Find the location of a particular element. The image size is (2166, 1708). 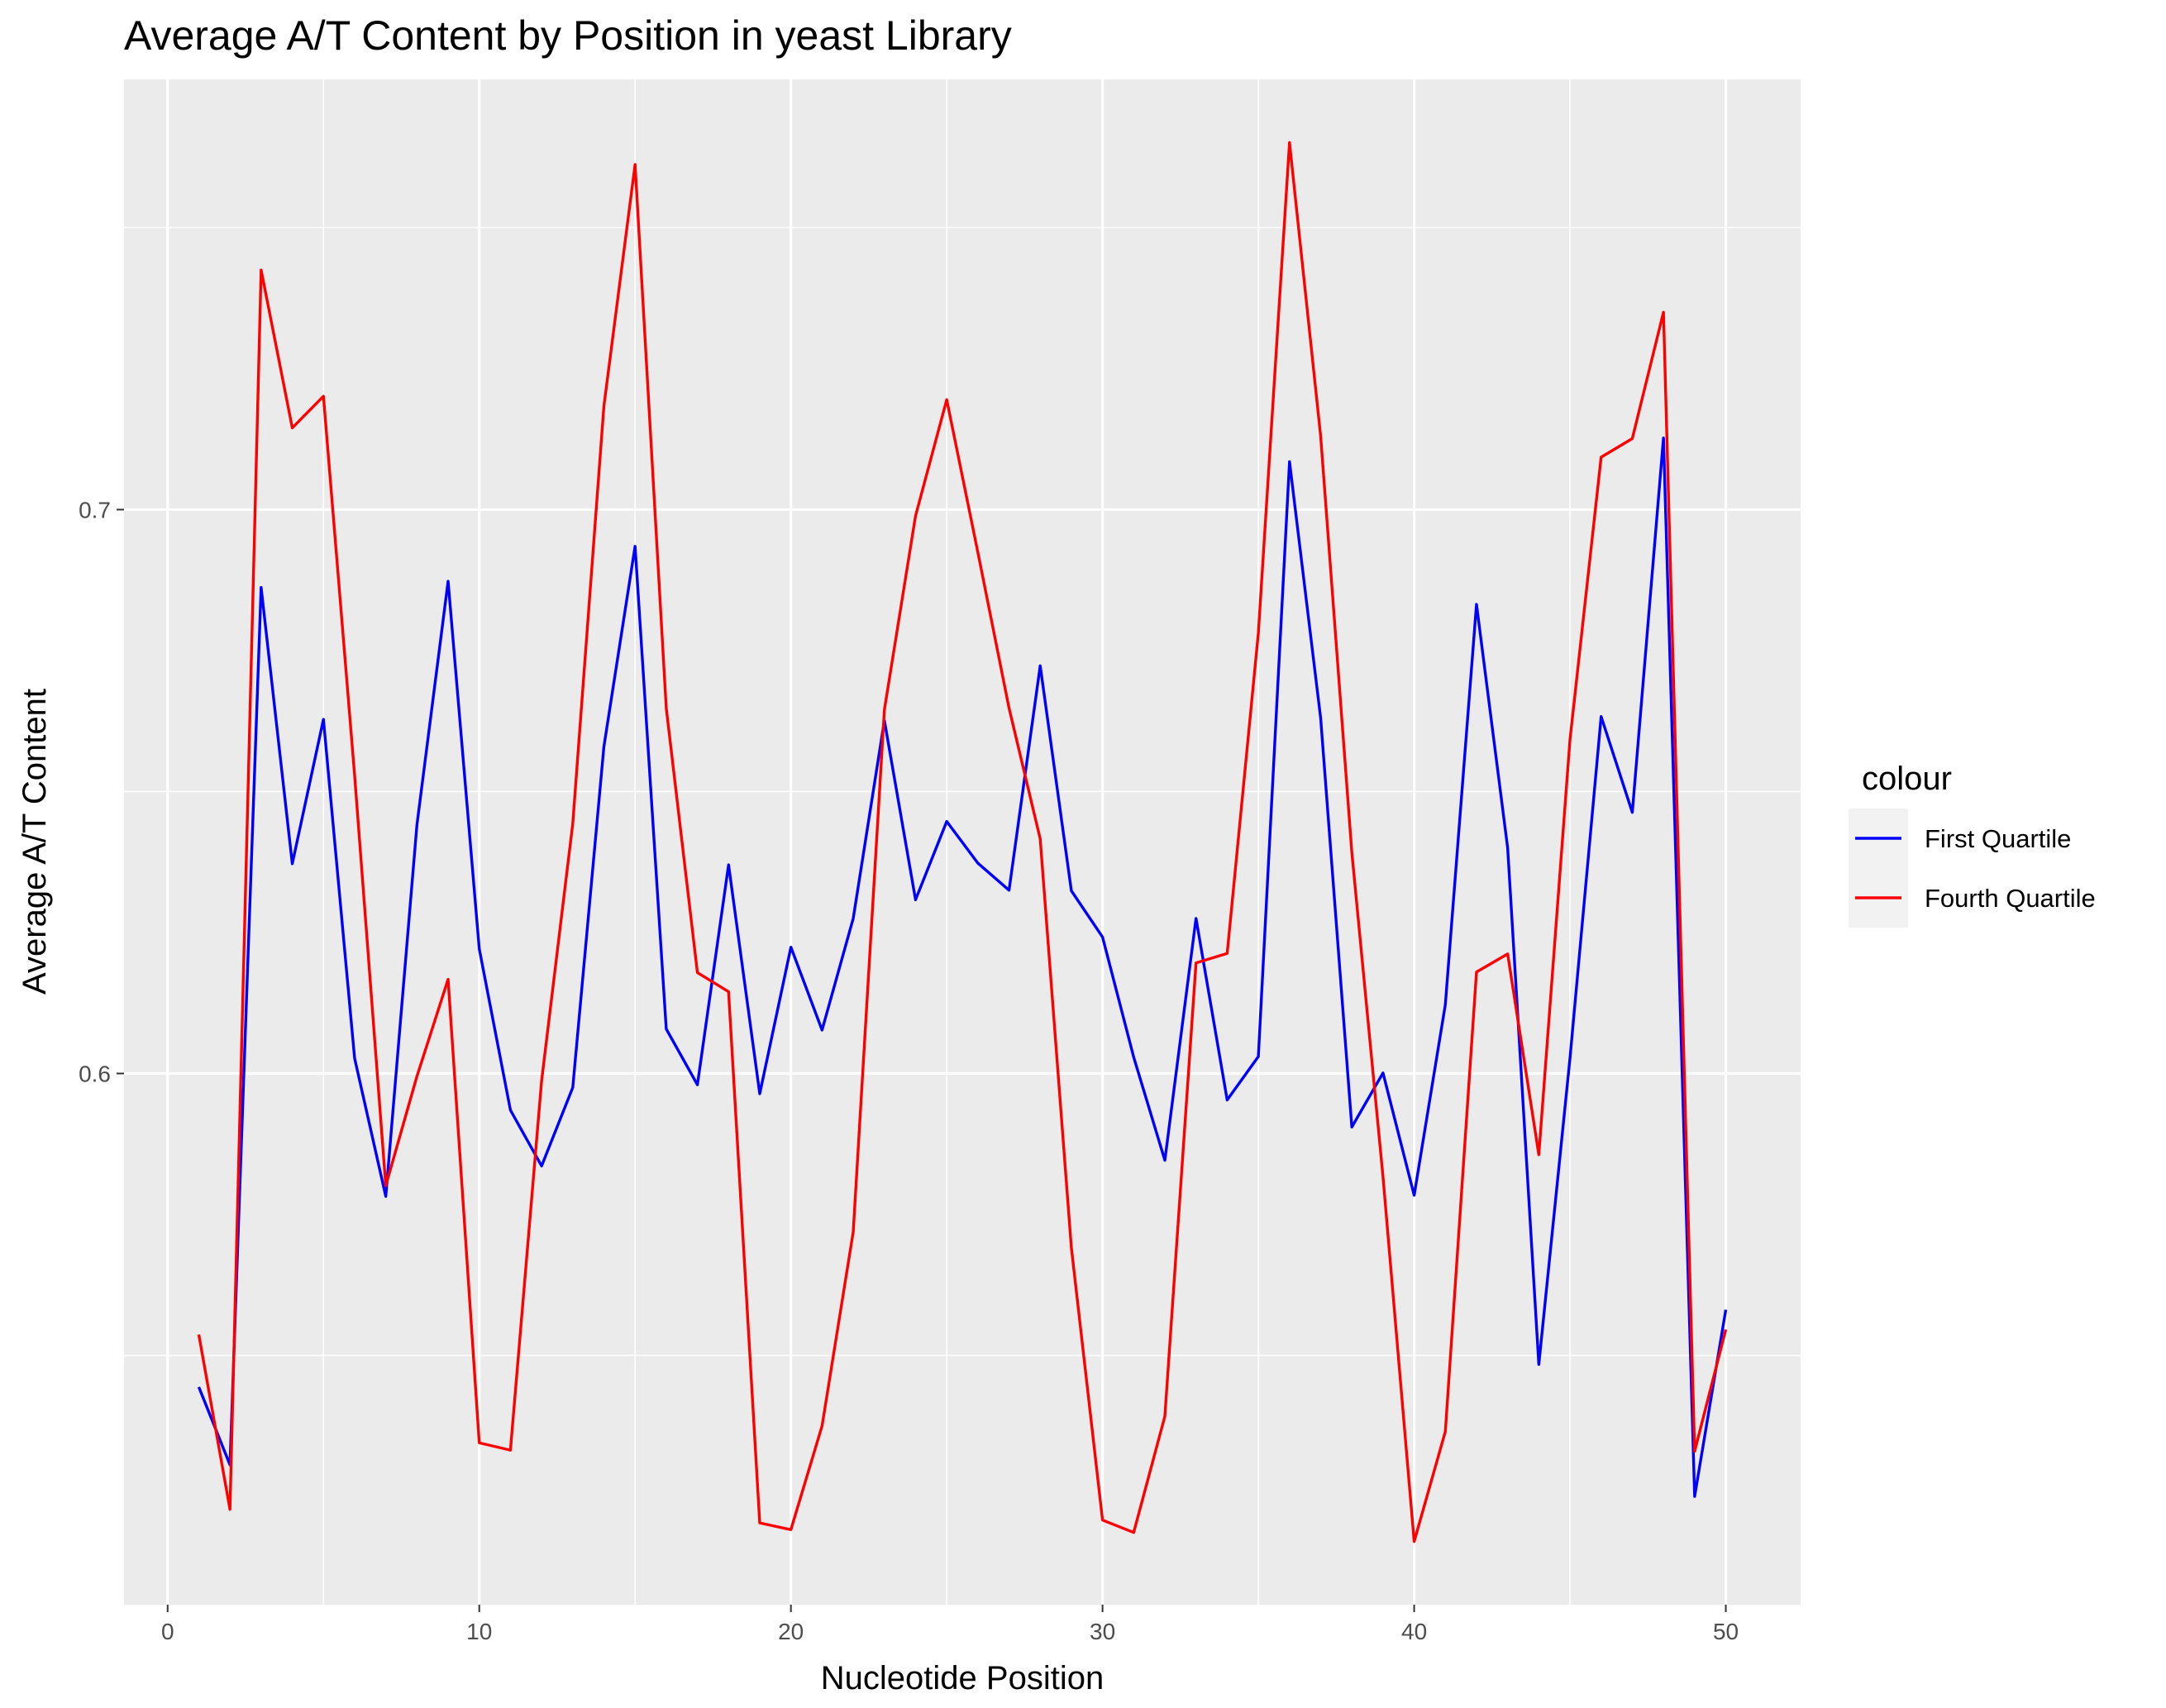

legend-items: First Quartile Fourth Quartile is located at coordinates (1972, 868).